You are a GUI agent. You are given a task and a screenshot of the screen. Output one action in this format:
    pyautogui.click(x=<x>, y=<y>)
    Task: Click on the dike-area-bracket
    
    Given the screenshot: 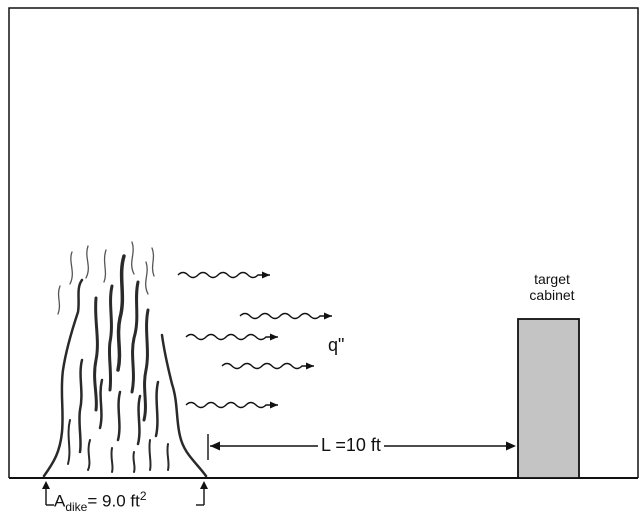 What is the action you would take?
    pyautogui.click(x=125, y=493)
    